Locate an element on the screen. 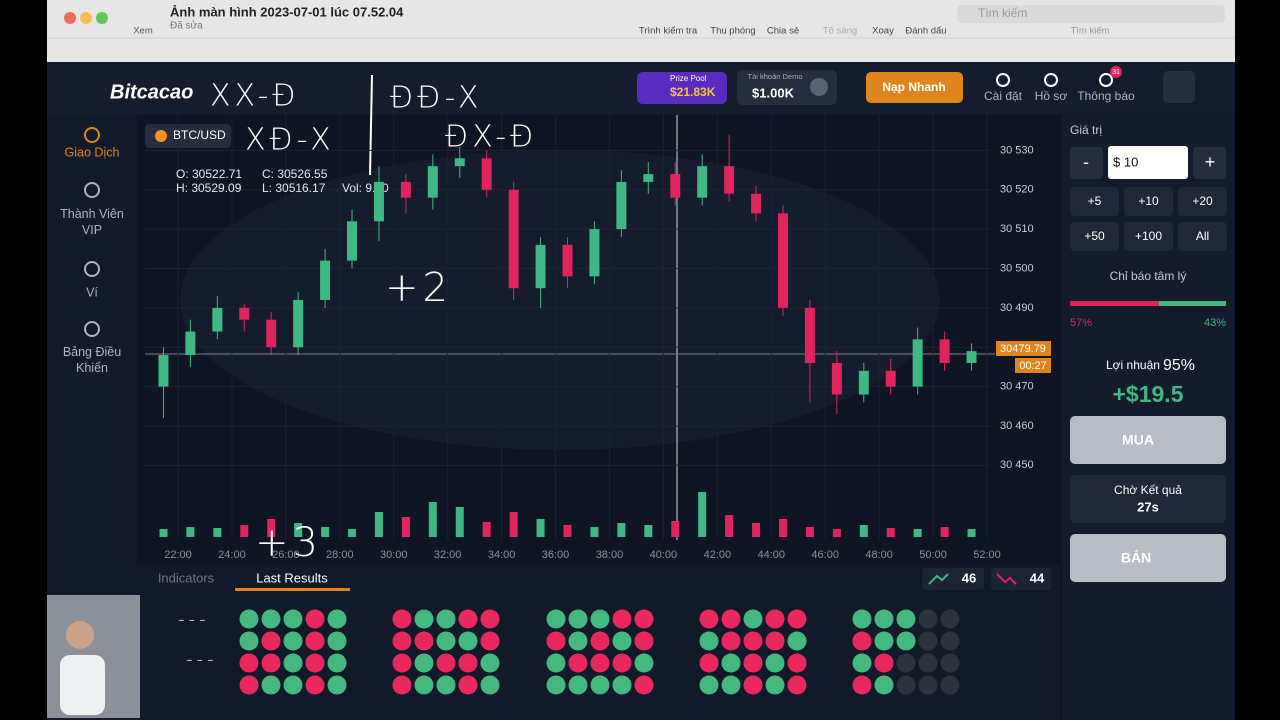 The height and width of the screenshot is (720, 1280). quick-amount-label: +10 is located at coordinates (1148, 201).